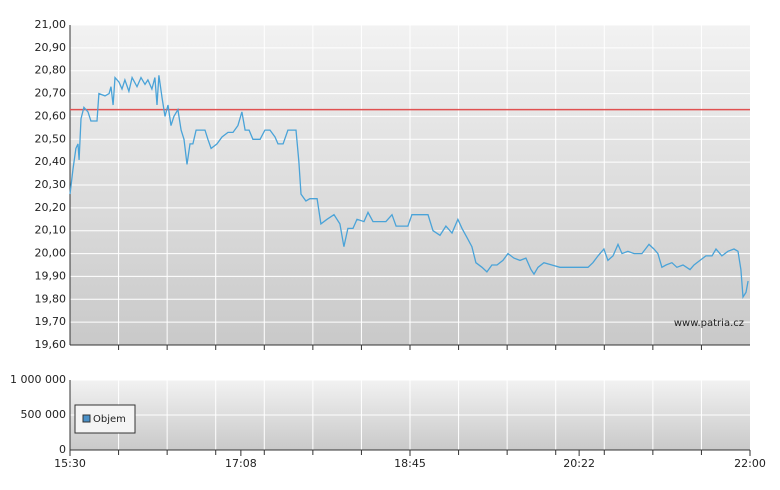  What do you see at coordinates (70, 463) in the screenshot?
I see `x-tick-label: 15:30` at bounding box center [70, 463].